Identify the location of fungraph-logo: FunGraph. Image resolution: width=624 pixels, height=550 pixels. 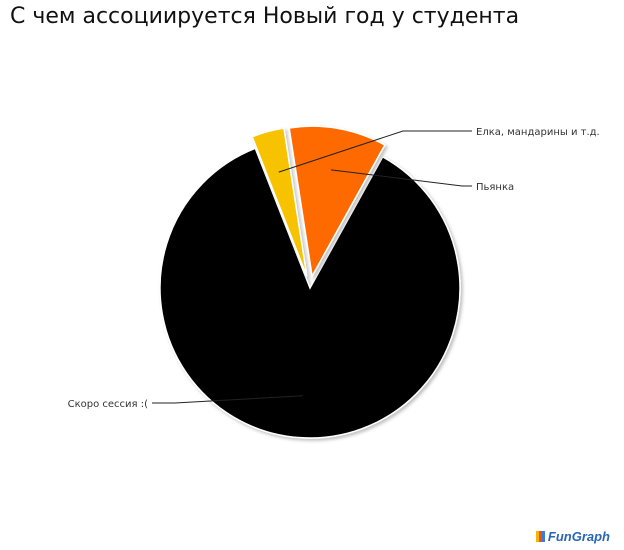
(572, 536).